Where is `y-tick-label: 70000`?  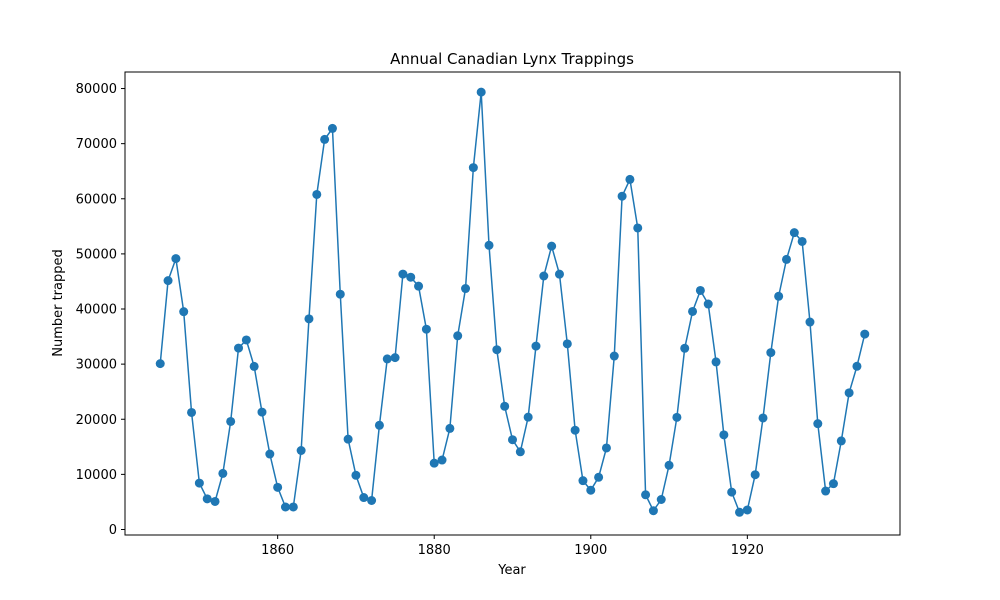
y-tick-label: 70000 is located at coordinates (96, 144).